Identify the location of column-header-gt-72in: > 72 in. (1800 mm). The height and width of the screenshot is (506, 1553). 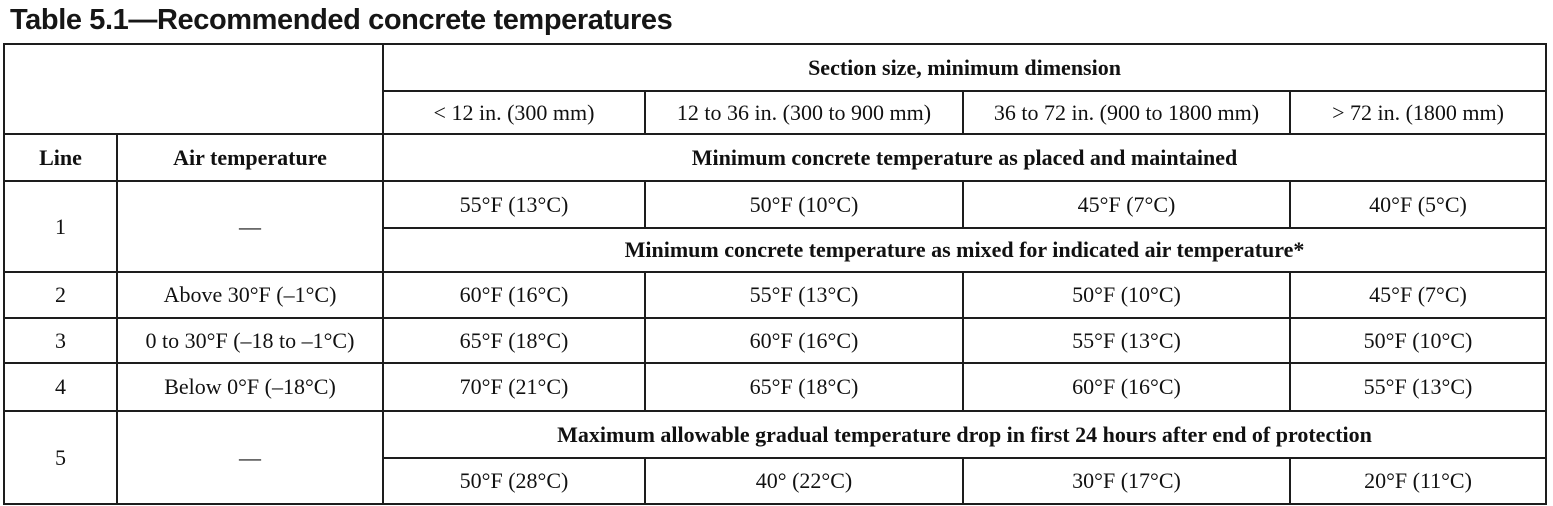
(1418, 112).